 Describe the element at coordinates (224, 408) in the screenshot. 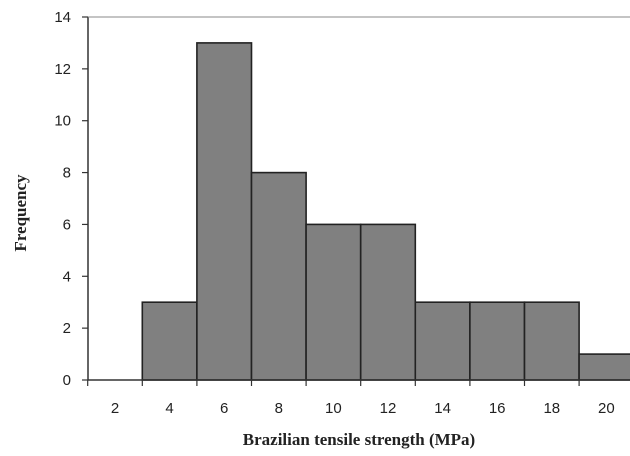

I see `x-tick-label-6: 6` at that location.